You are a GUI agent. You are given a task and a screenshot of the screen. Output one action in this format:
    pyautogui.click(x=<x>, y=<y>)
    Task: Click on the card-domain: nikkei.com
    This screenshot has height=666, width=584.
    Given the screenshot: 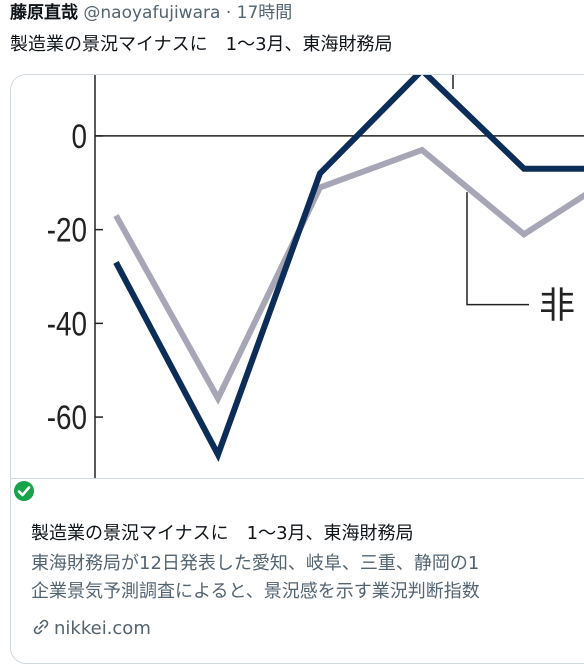 What is the action you would take?
    pyautogui.click(x=91, y=629)
    